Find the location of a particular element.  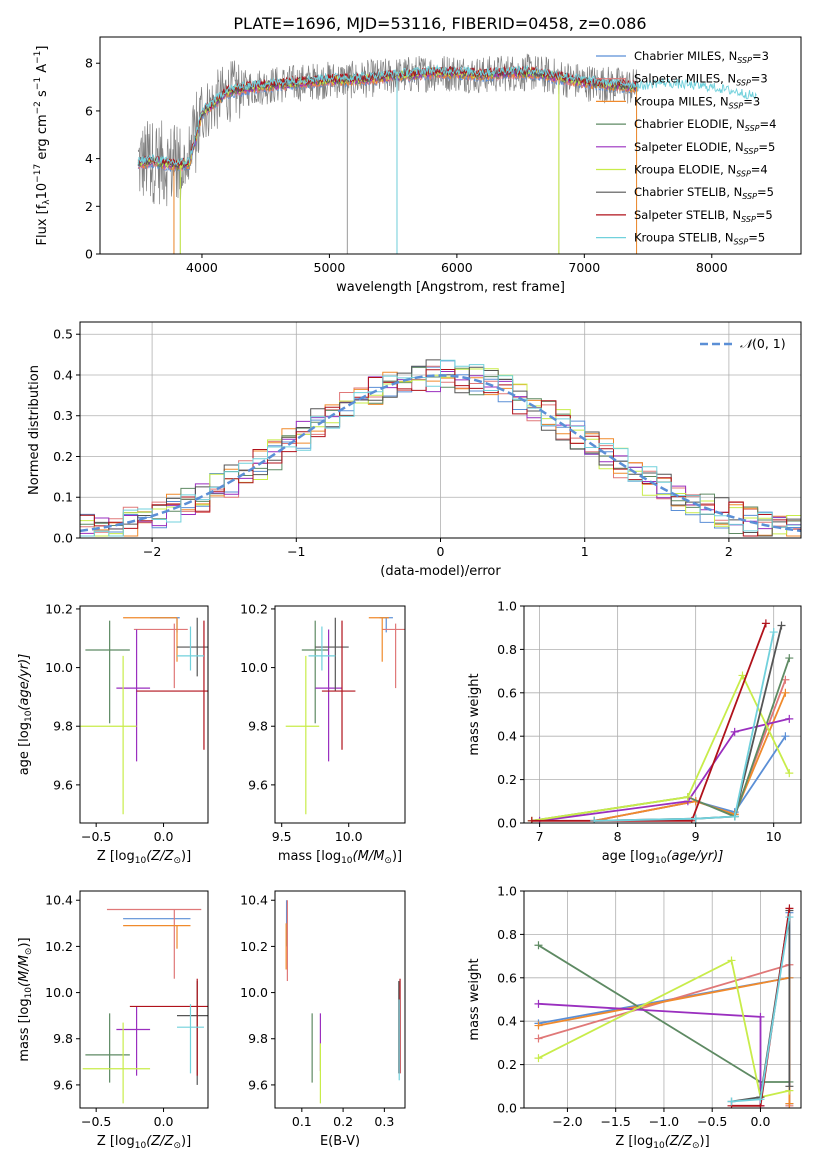

legend-label-chabrier_stelib: Chabrier STELIB, NSSP=5 is located at coordinates (704, 193).